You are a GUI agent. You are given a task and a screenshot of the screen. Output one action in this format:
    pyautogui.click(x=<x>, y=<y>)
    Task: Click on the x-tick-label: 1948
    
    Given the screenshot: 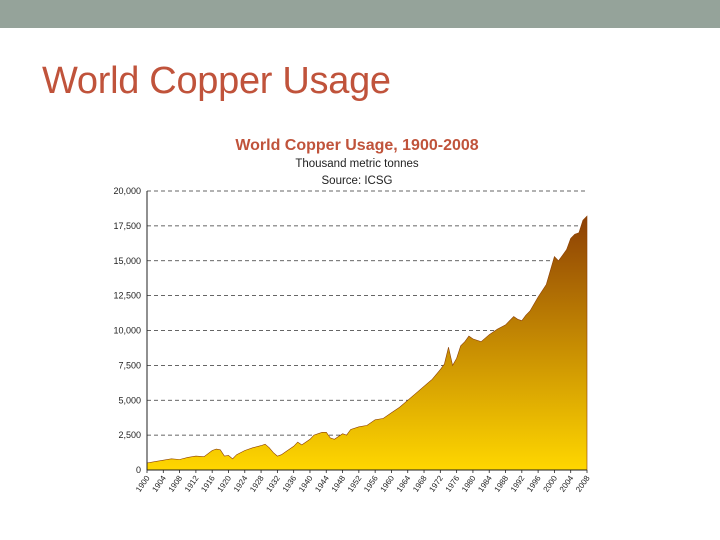 What is the action you would take?
    pyautogui.click(x=339, y=484)
    